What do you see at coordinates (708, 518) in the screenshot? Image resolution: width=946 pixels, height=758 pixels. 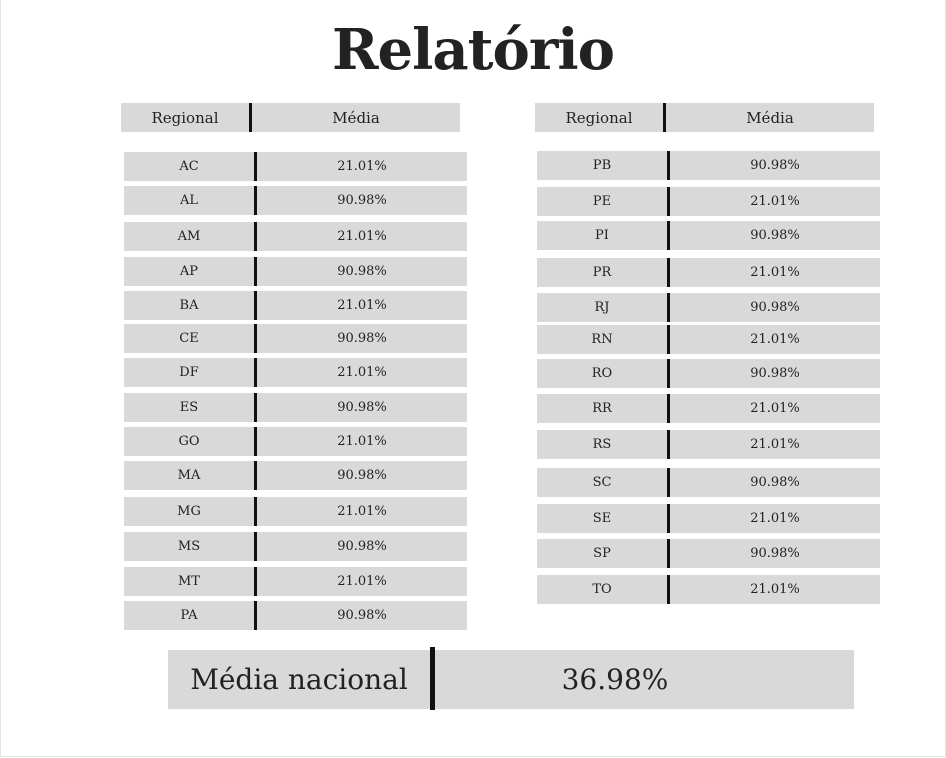 I see `right-table-row: SE 21.01%` at bounding box center [708, 518].